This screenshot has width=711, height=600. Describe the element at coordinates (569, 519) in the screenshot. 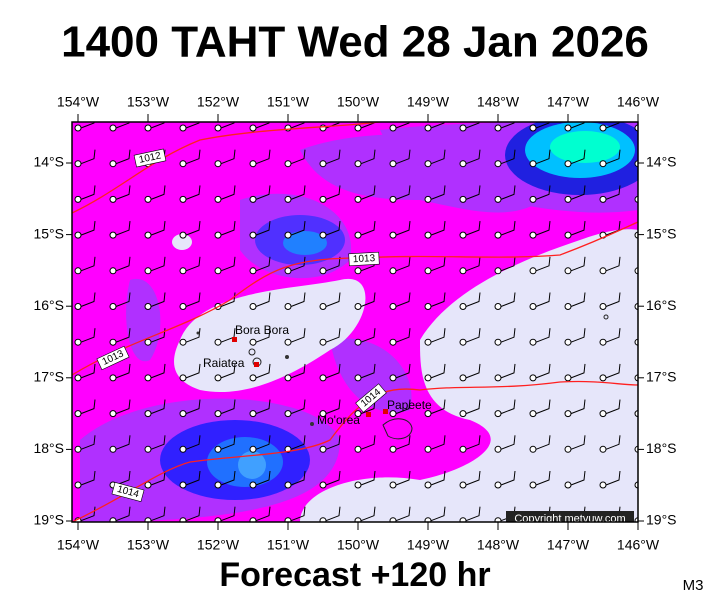

I see `copyright: Copyright metvuw.com` at that location.